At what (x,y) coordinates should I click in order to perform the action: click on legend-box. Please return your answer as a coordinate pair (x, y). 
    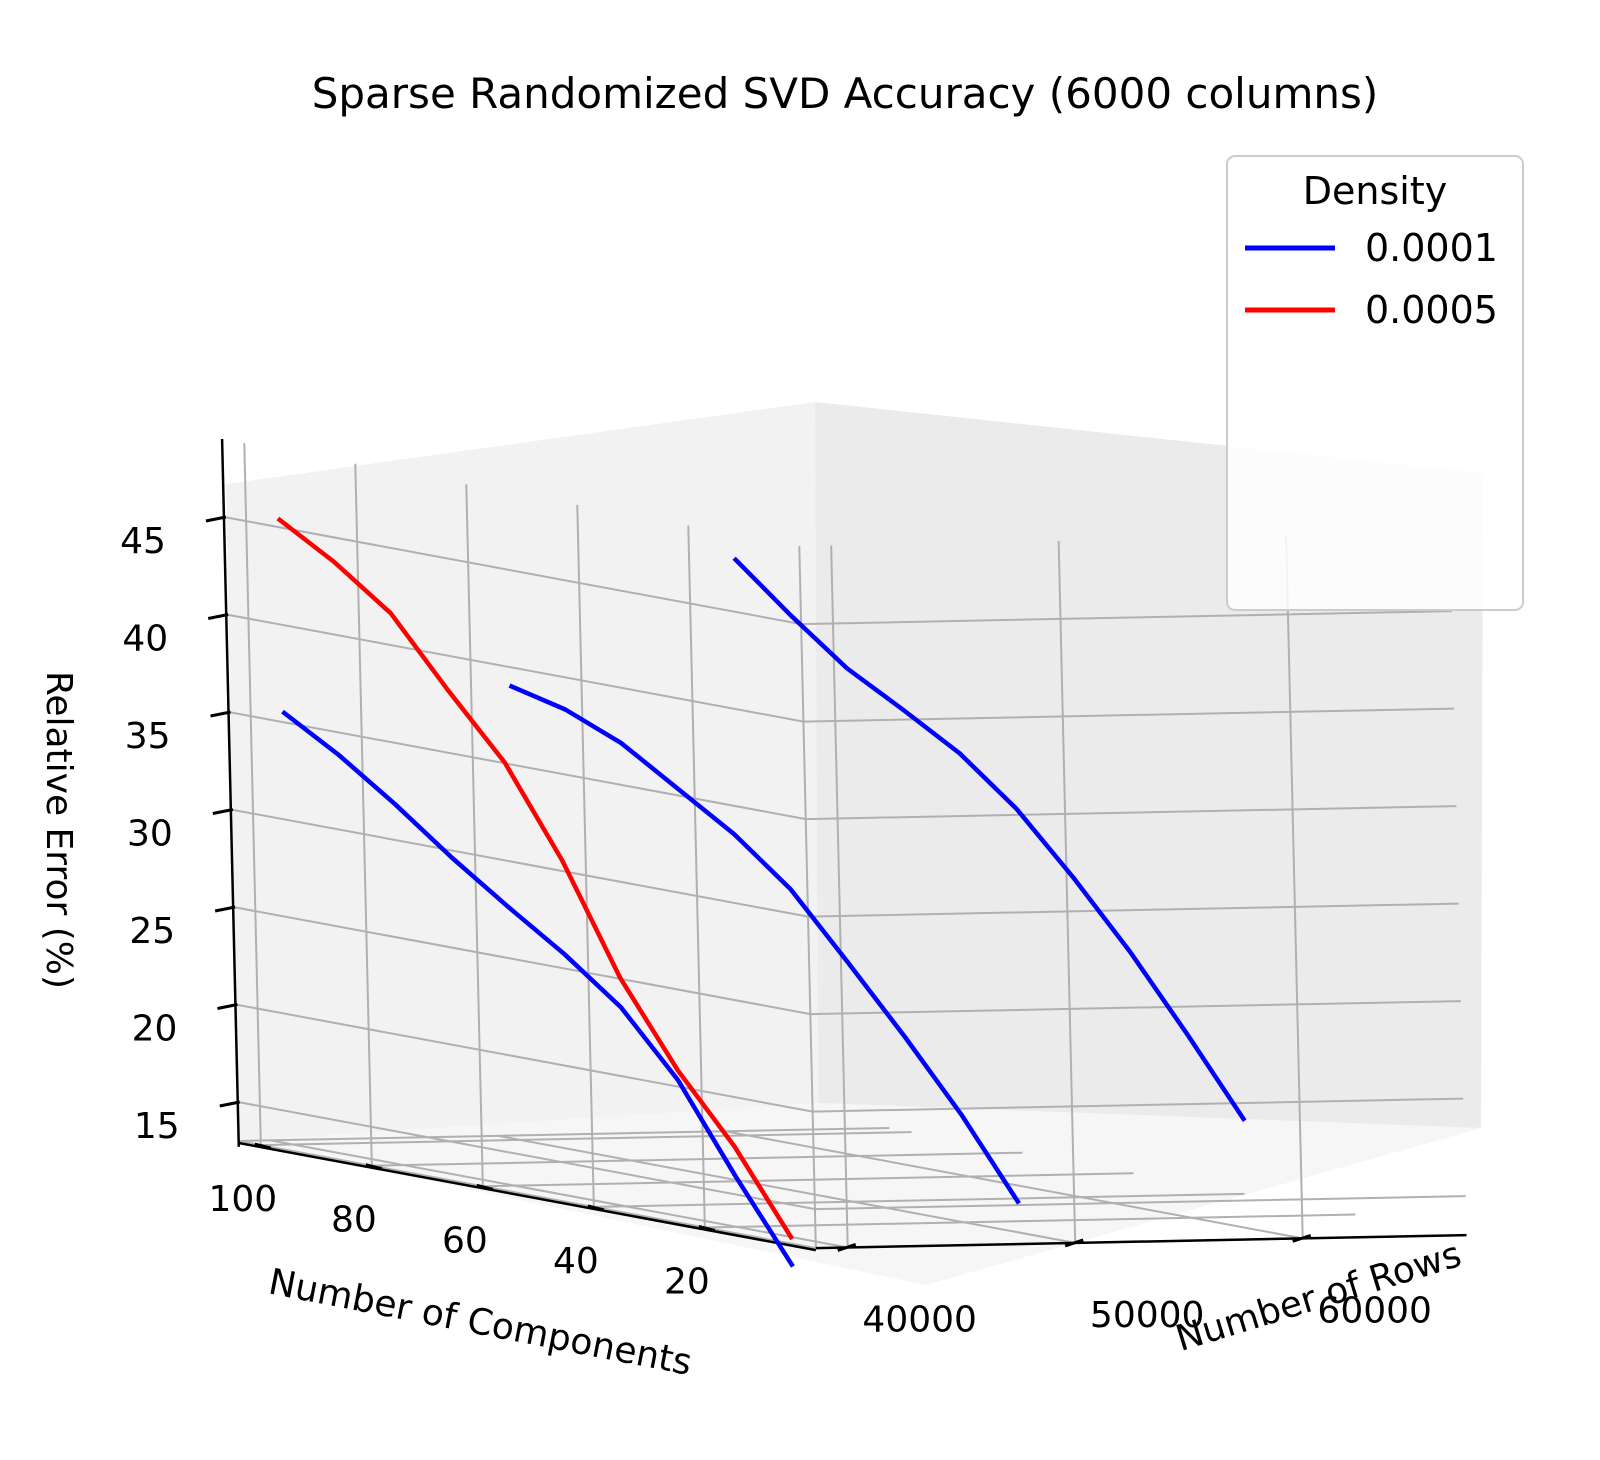
    Looking at the image, I should click on (1375, 383).